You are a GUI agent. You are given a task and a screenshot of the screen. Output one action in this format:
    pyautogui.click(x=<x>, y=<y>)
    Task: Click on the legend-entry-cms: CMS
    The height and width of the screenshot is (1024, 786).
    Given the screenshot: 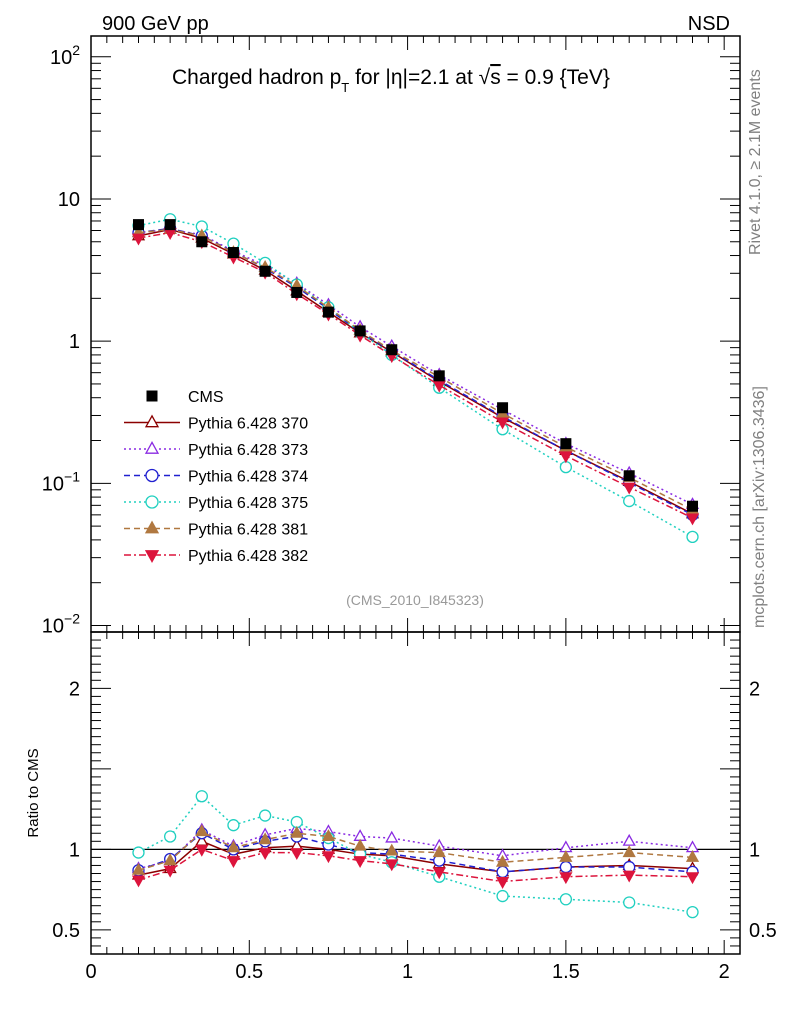 What is the action you would take?
    pyautogui.click(x=185, y=397)
    